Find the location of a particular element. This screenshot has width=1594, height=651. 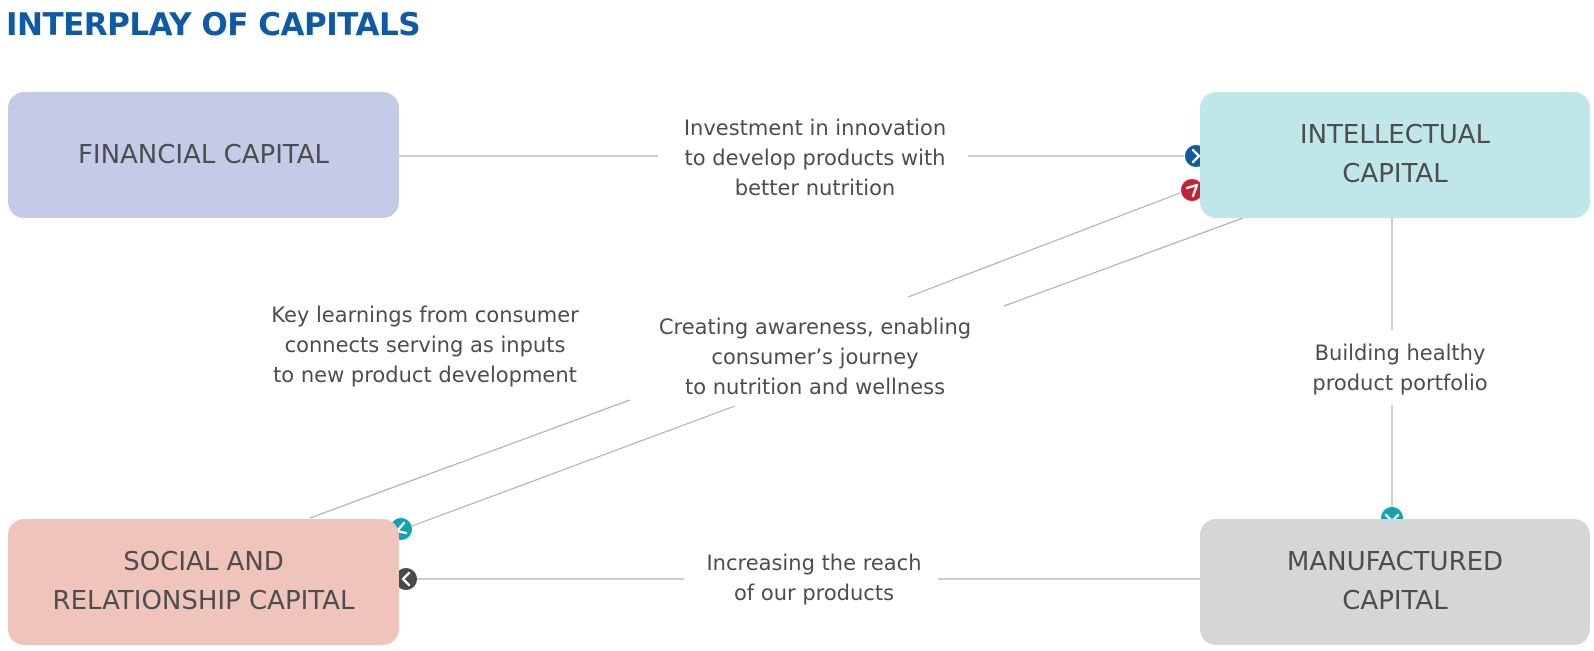

edge-keylearn-line-lower is located at coordinates (470, 459).